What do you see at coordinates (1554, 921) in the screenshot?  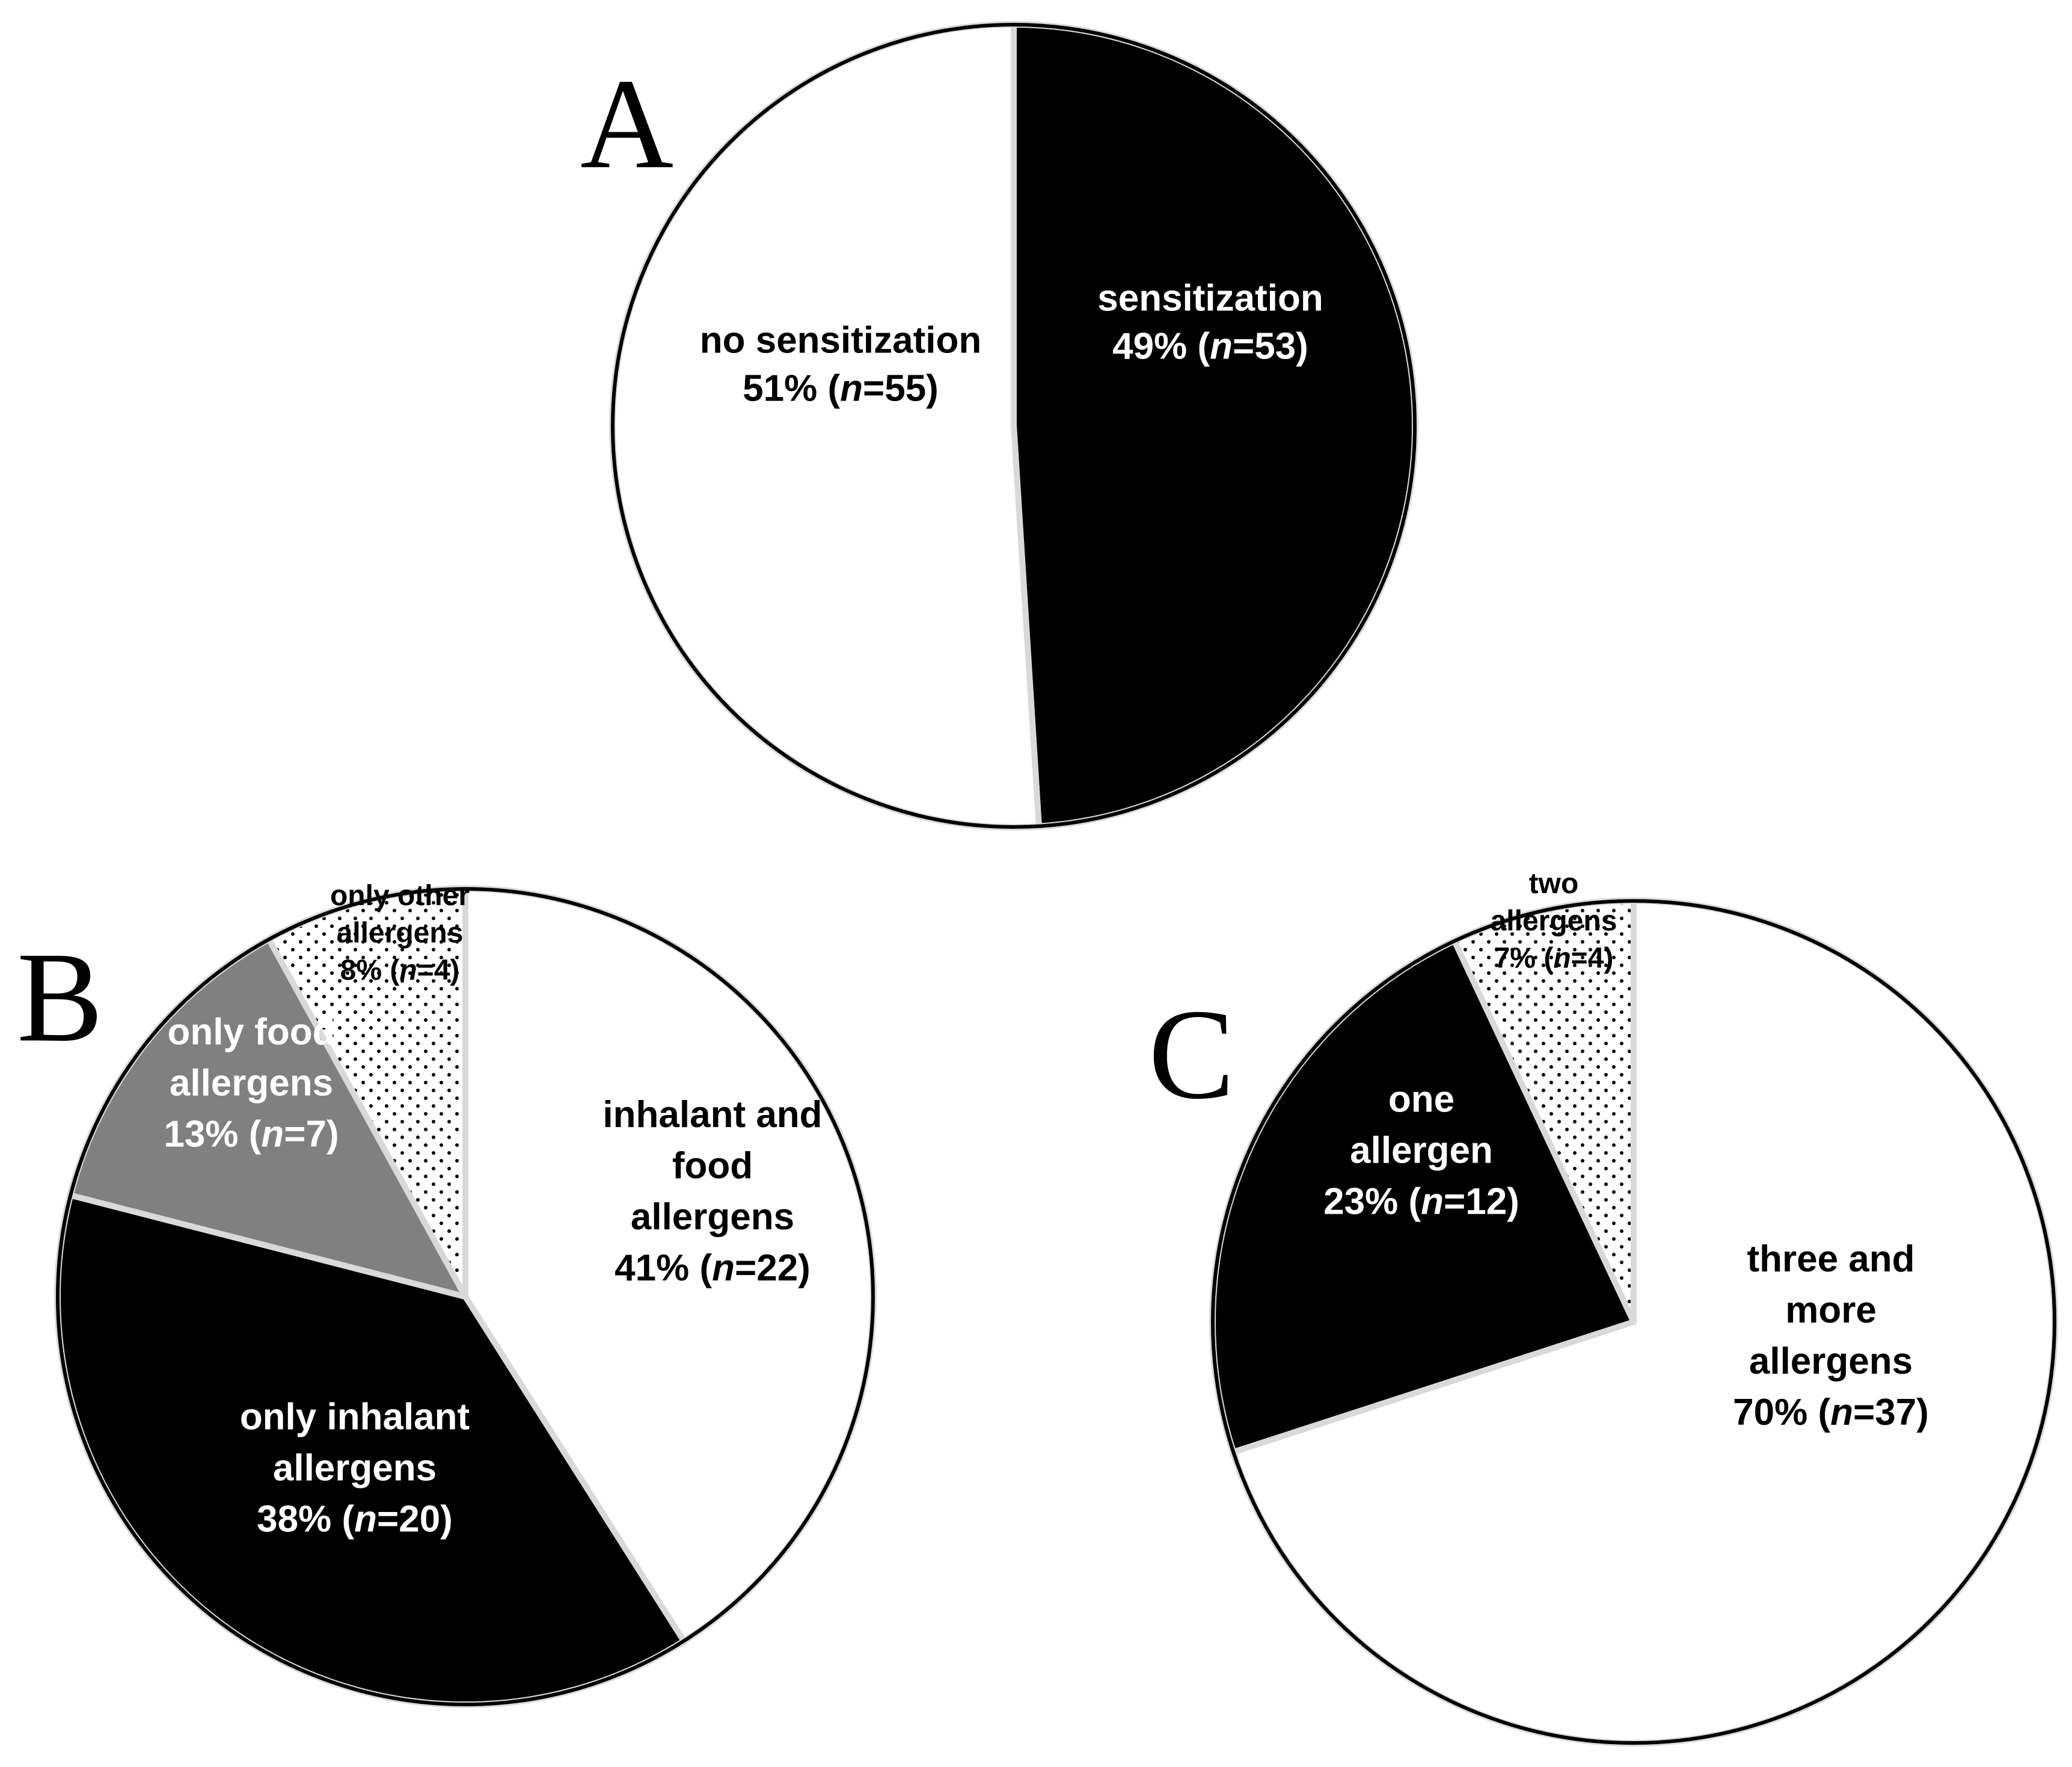 I see `pie-c-label-two-allergens: two allergens 7% (n=4)` at bounding box center [1554, 921].